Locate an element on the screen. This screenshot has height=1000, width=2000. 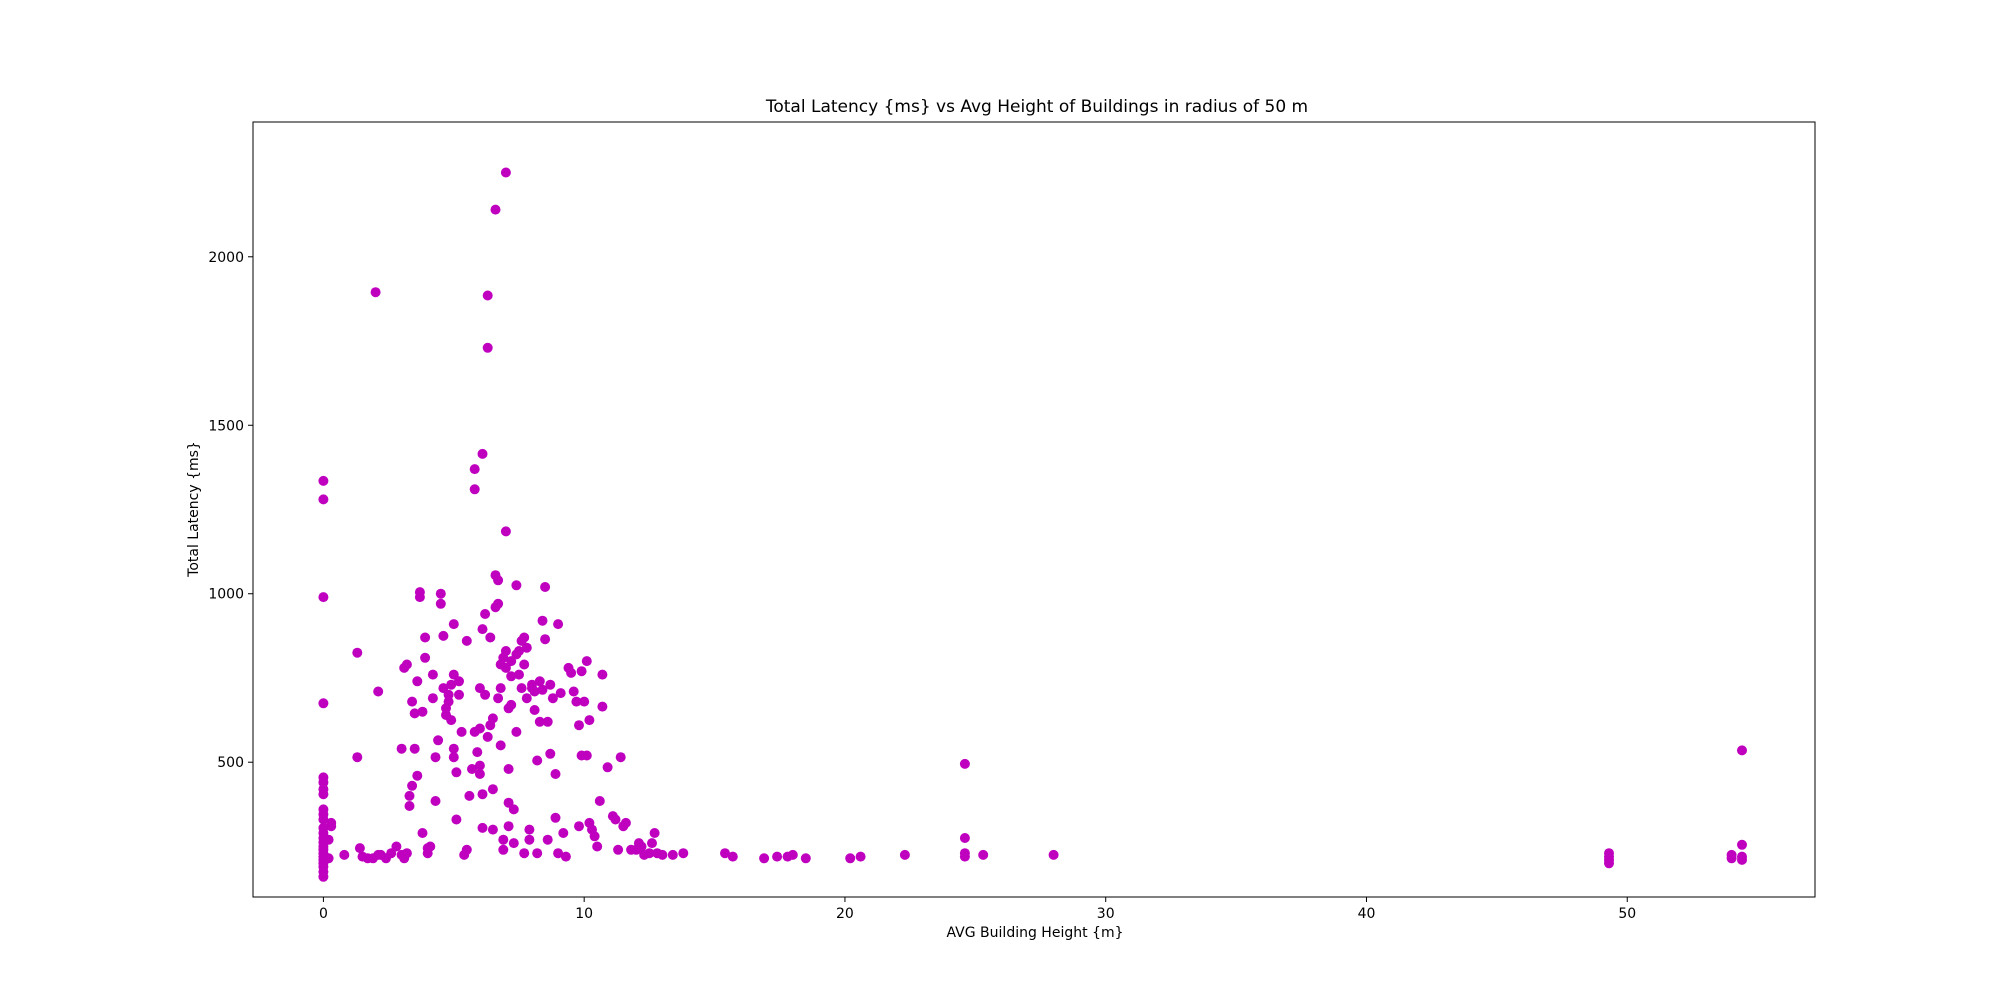
y-axis: 500 1000 1500 2000 is located at coordinates (230, 510).